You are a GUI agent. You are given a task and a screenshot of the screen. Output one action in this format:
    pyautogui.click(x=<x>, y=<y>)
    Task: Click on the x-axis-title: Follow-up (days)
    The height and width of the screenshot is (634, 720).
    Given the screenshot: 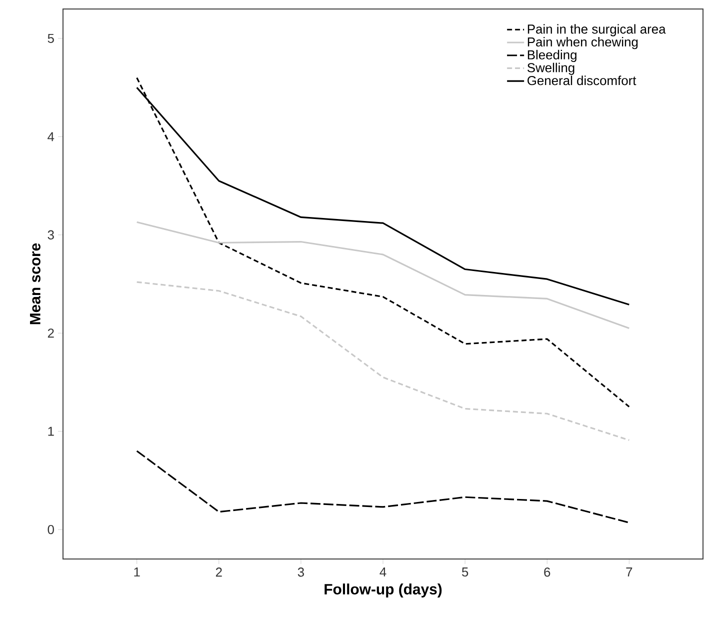 What is the action you would take?
    pyautogui.click(x=383, y=591)
    